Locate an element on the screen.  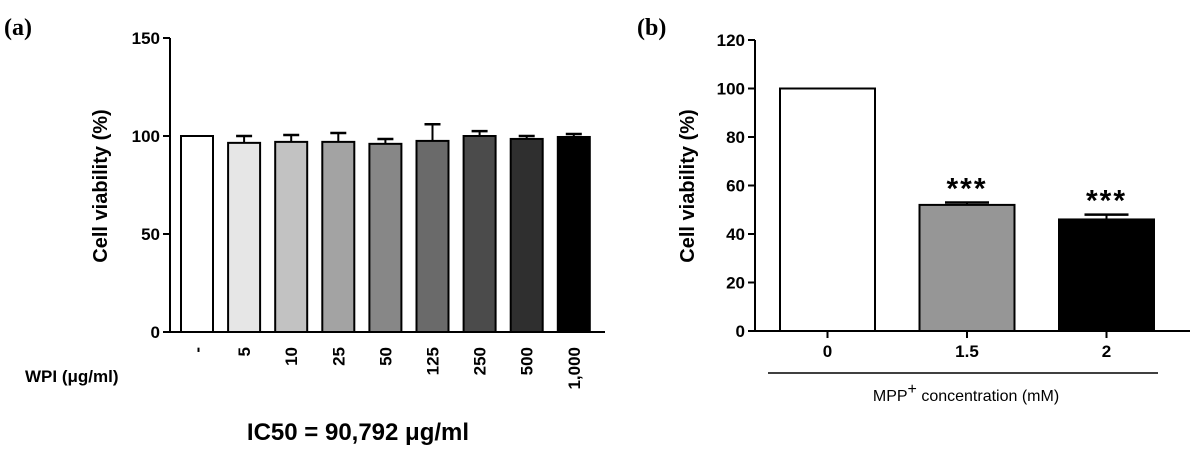
panel-b-y-tick-label: 120 is located at coordinates (731, 40).